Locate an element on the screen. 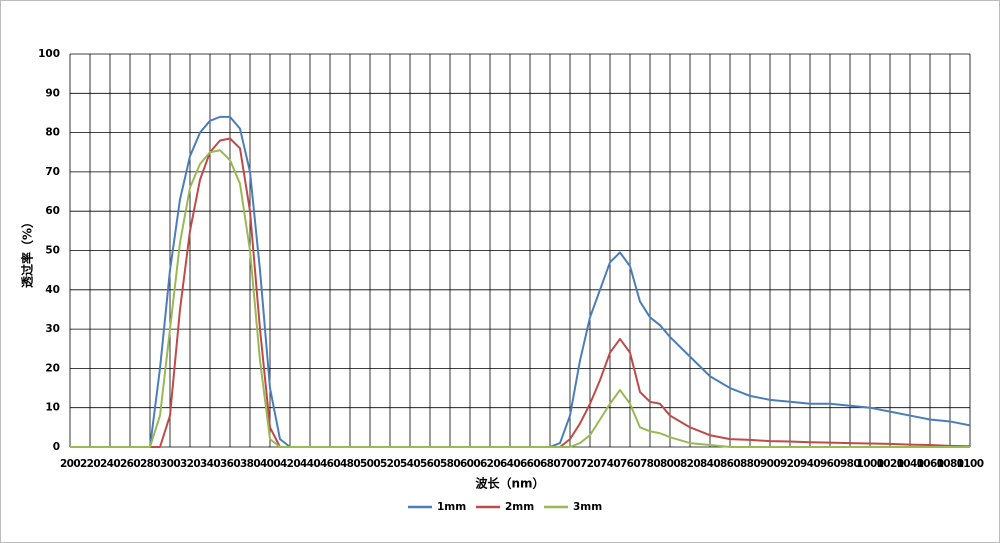 This screenshot has height=543, width=1000. x-tick-label: 520 is located at coordinates (390, 464).